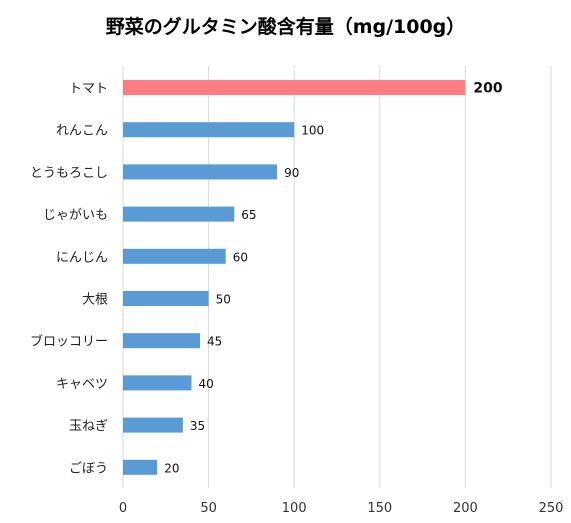 Image resolution: width=571 pixels, height=523 pixels. Describe the element at coordinates (223, 300) in the screenshot. I see `data-label: 50` at that location.